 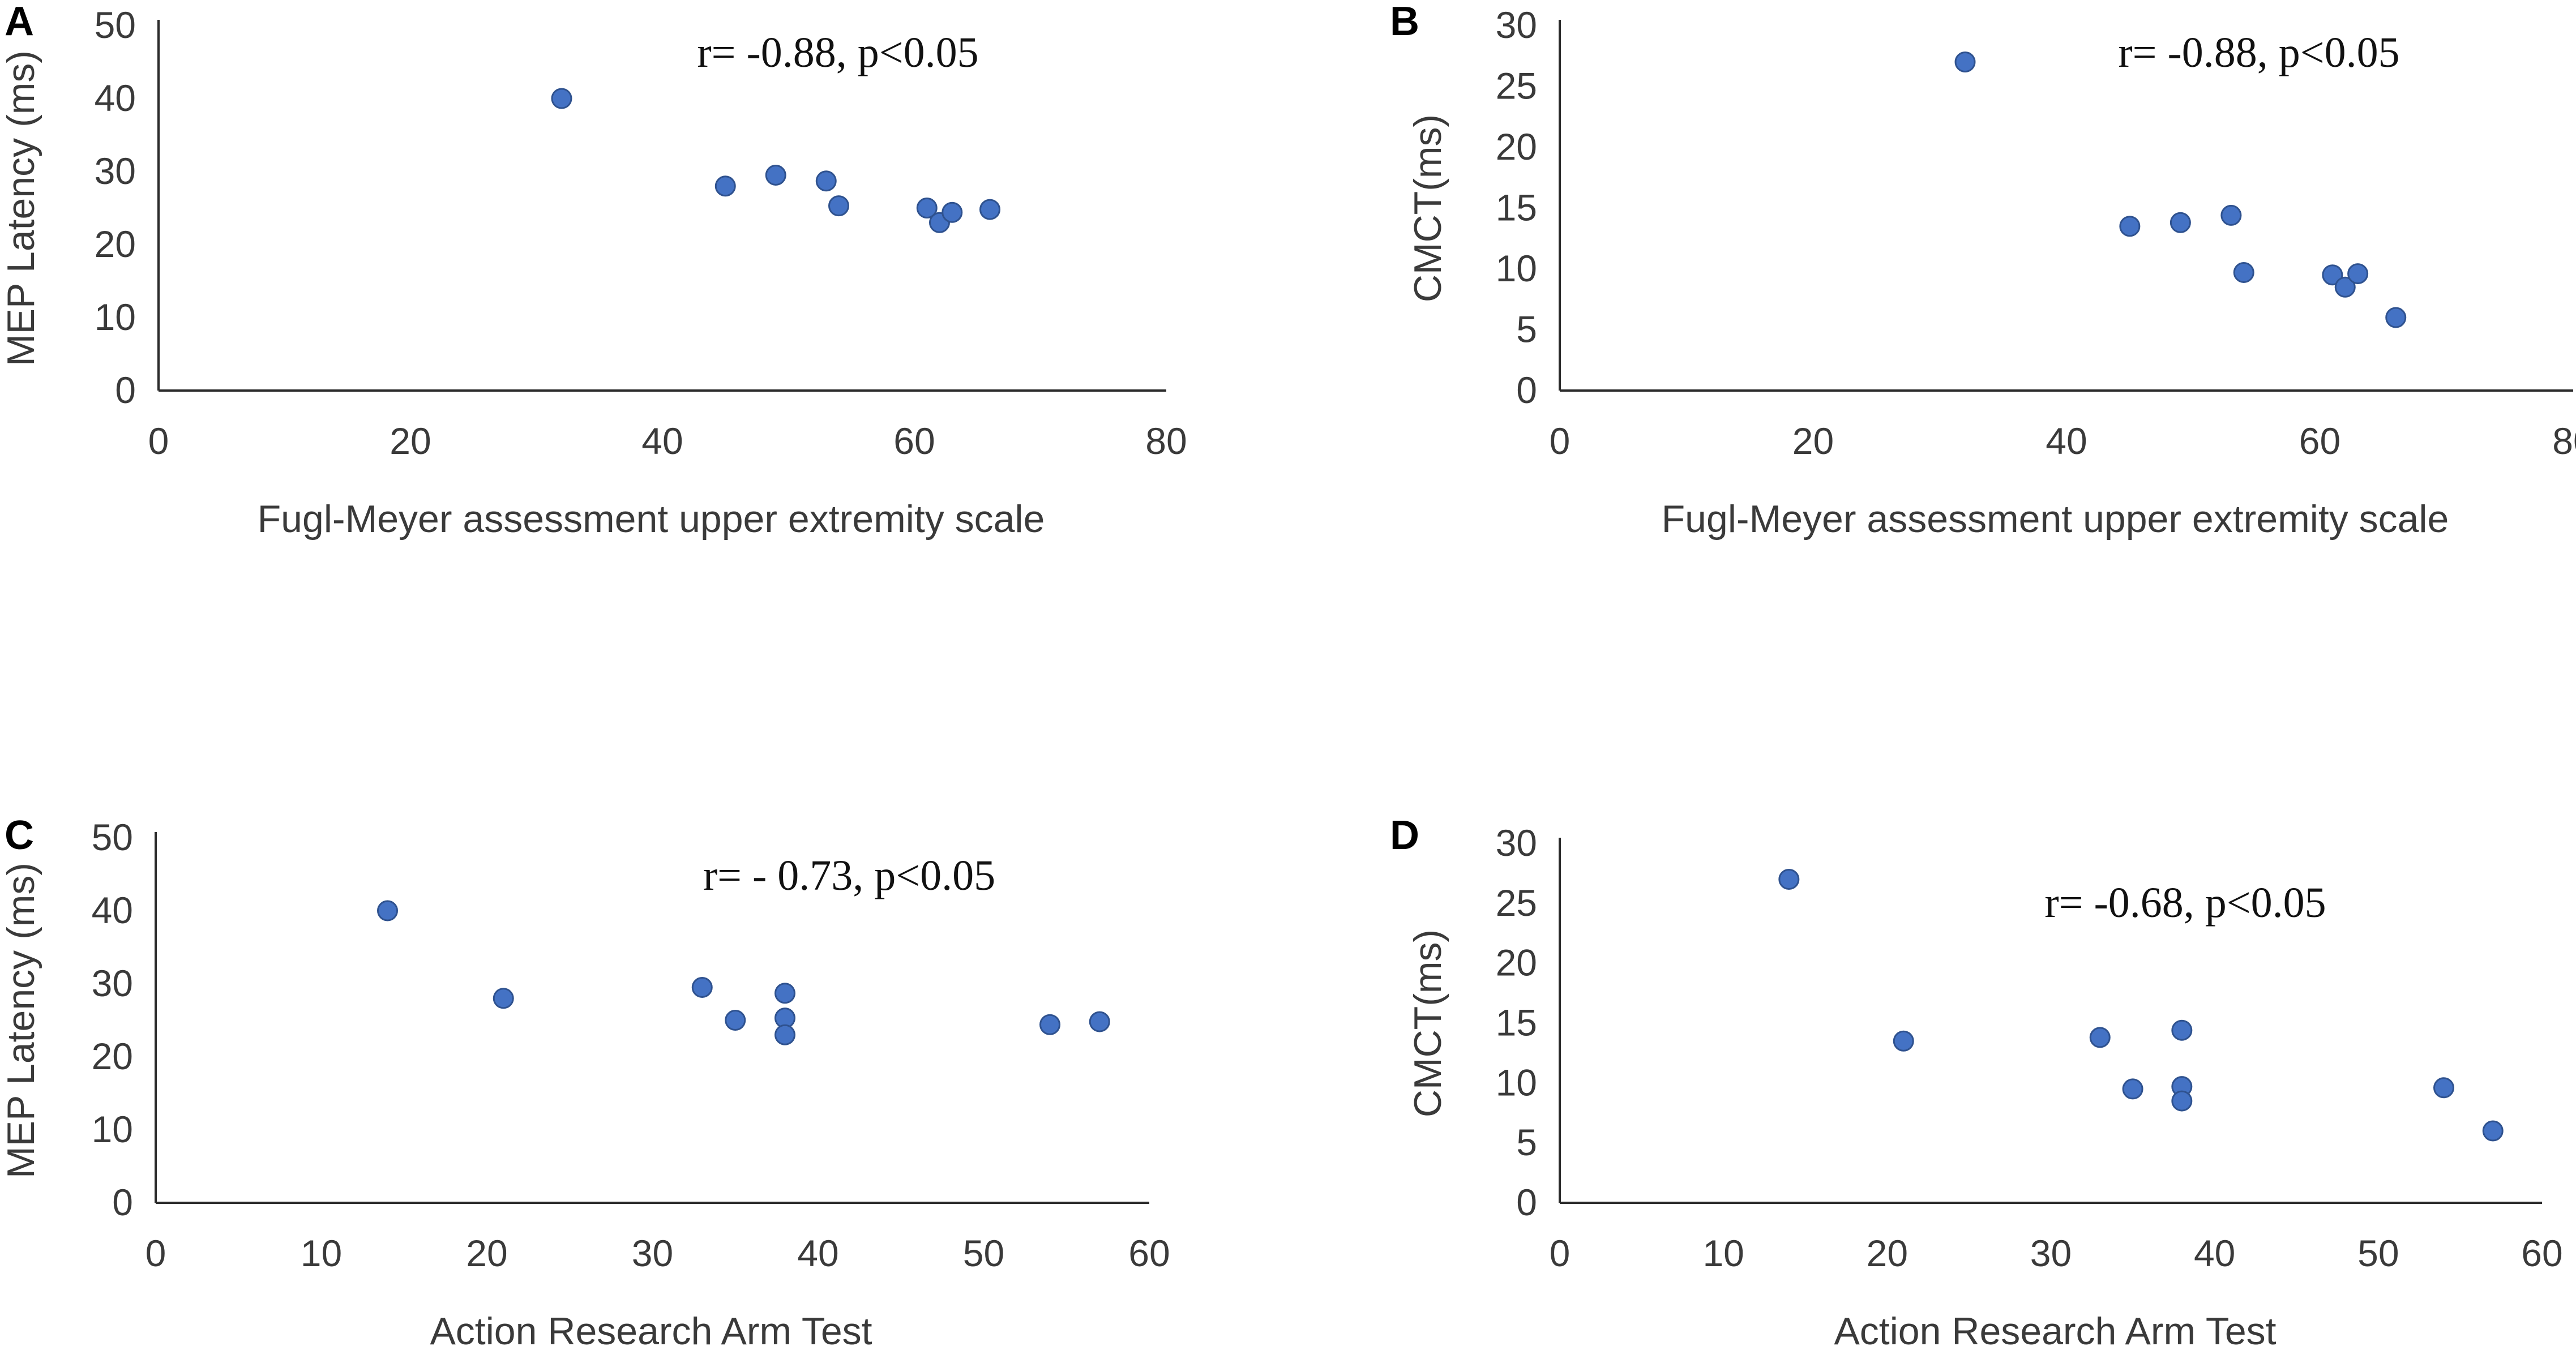 What do you see at coordinates (19, 22) in the screenshot?
I see `panel-label: A` at bounding box center [19, 22].